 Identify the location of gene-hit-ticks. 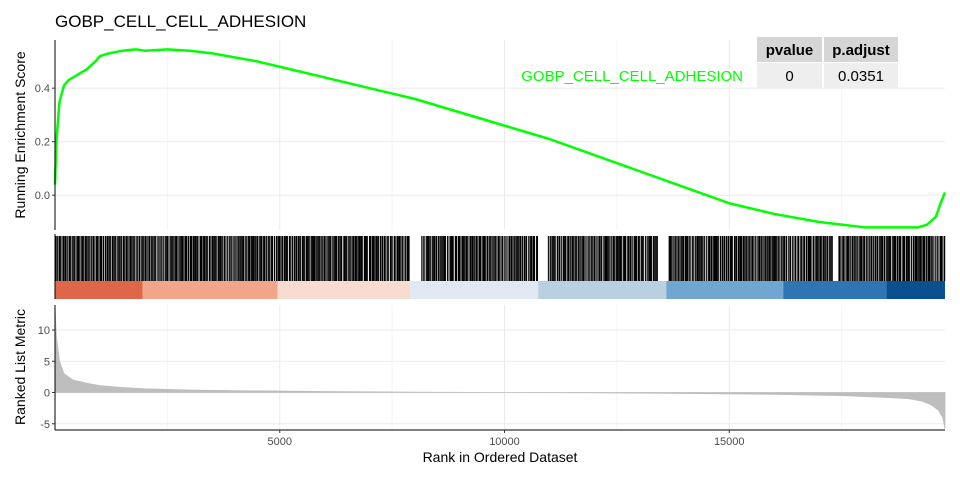
(500, 258).